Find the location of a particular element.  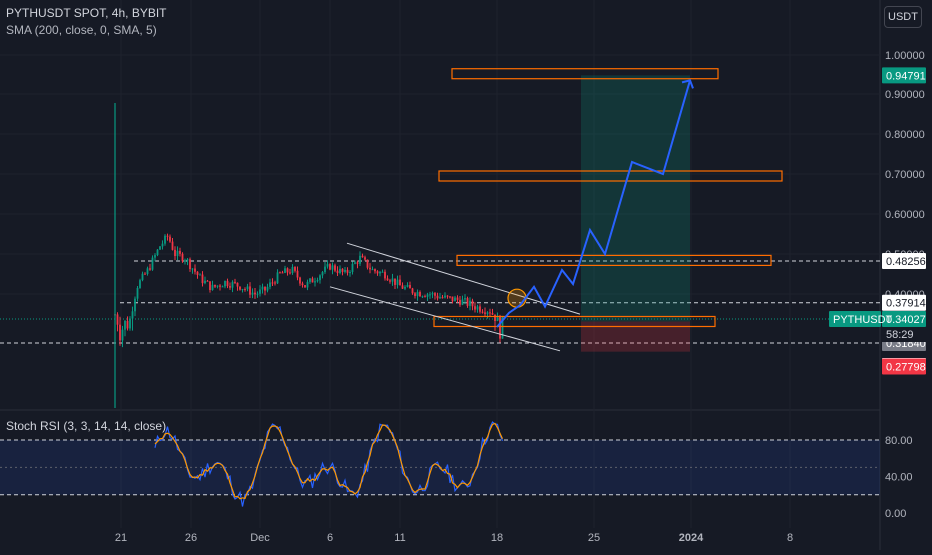

symbol-tag-bg is located at coordinates (855, 319).